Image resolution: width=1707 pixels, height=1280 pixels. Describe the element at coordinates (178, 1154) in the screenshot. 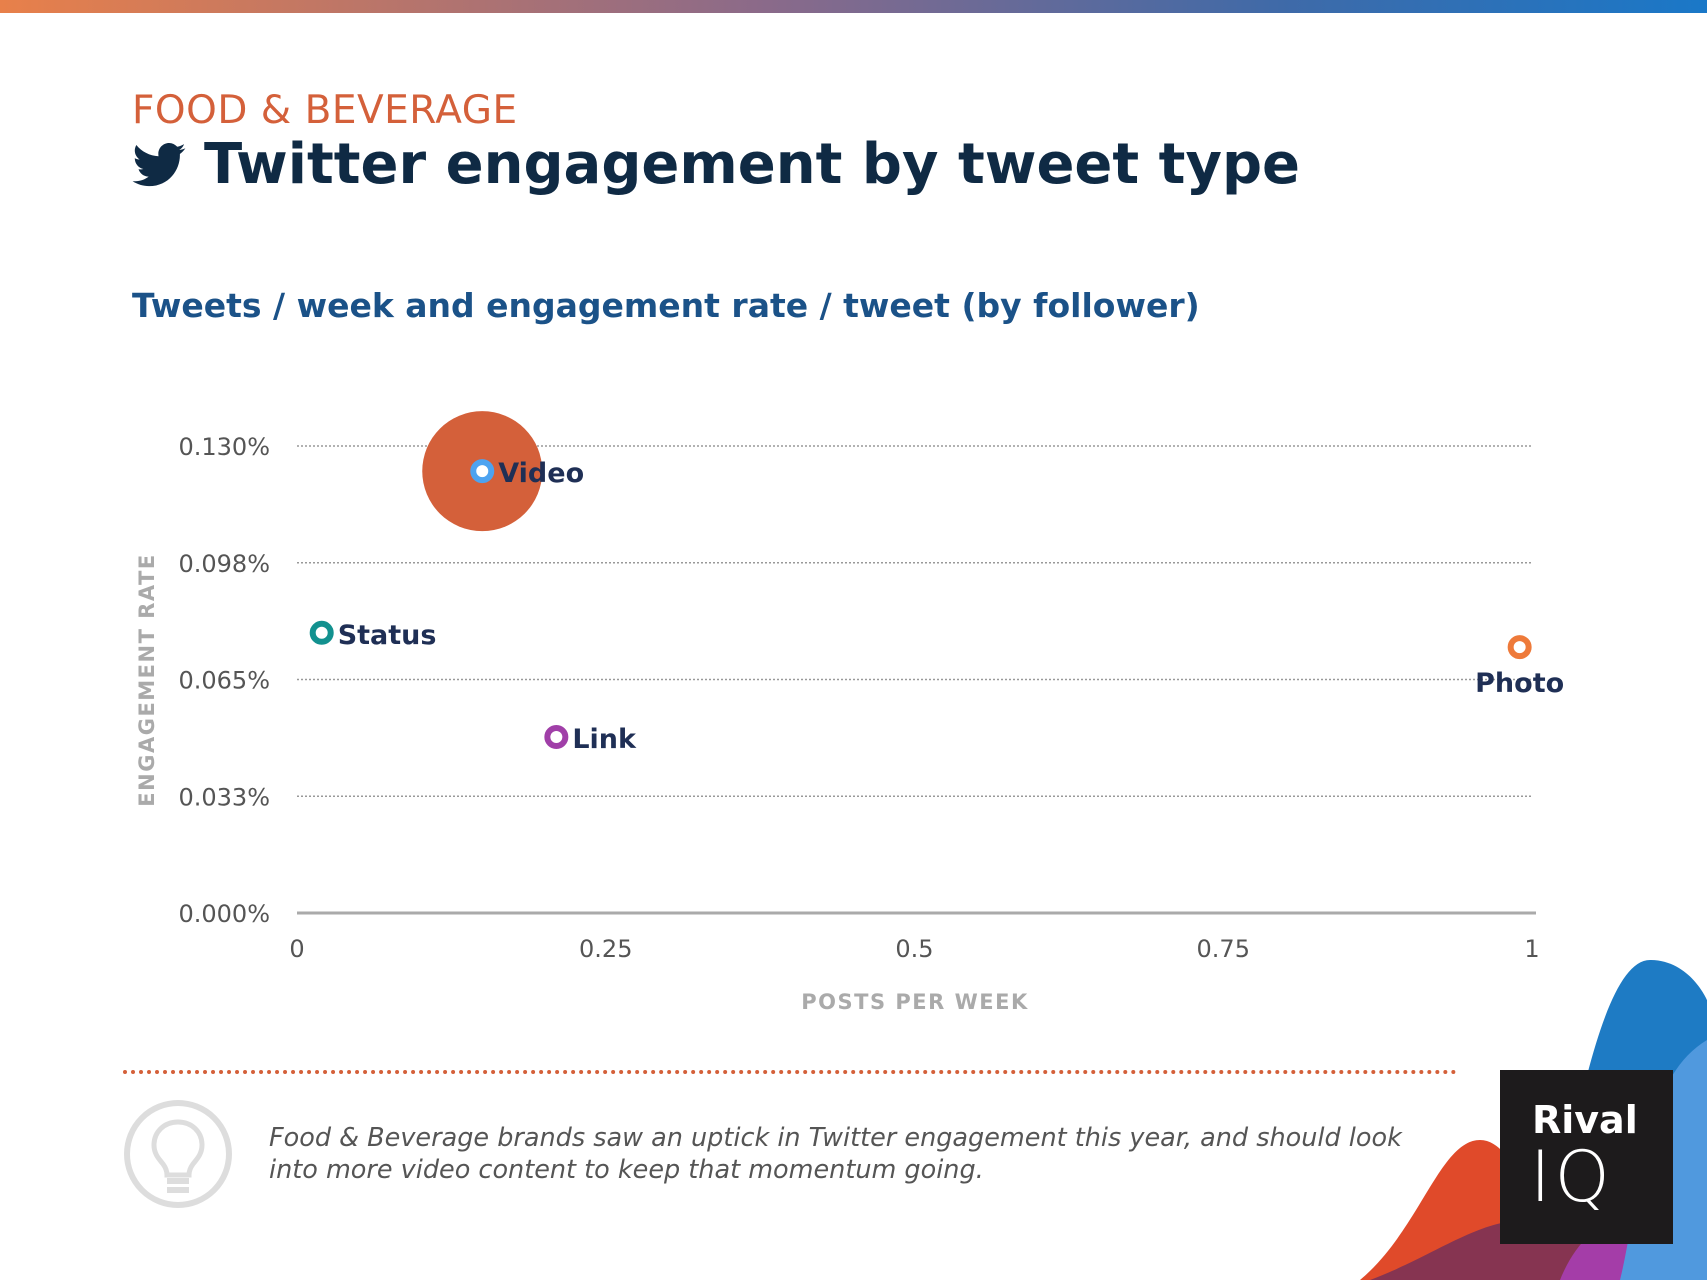

I see `lightbulb-icon` at that location.